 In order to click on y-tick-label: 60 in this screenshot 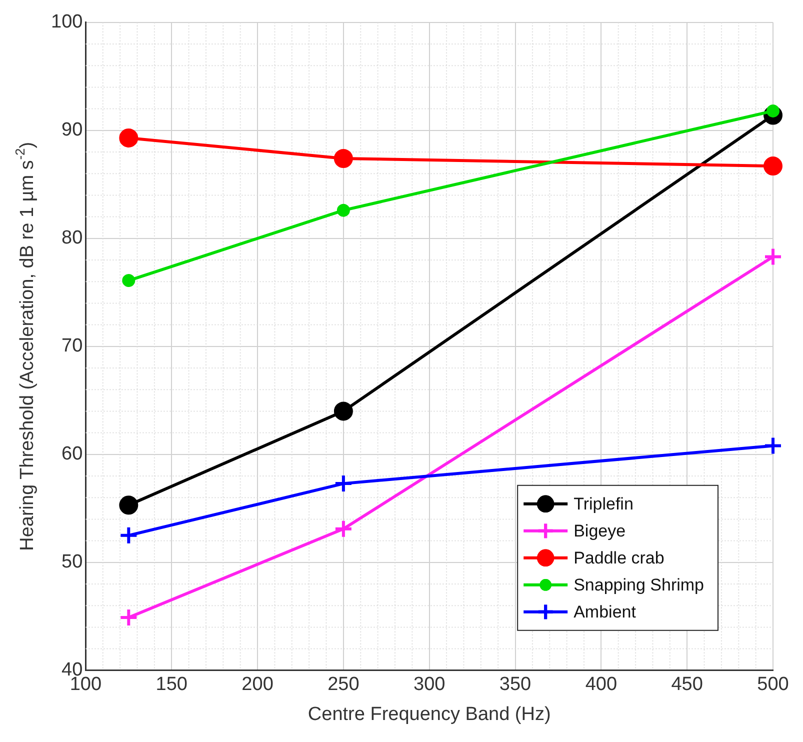, I will do `click(72, 454)`.